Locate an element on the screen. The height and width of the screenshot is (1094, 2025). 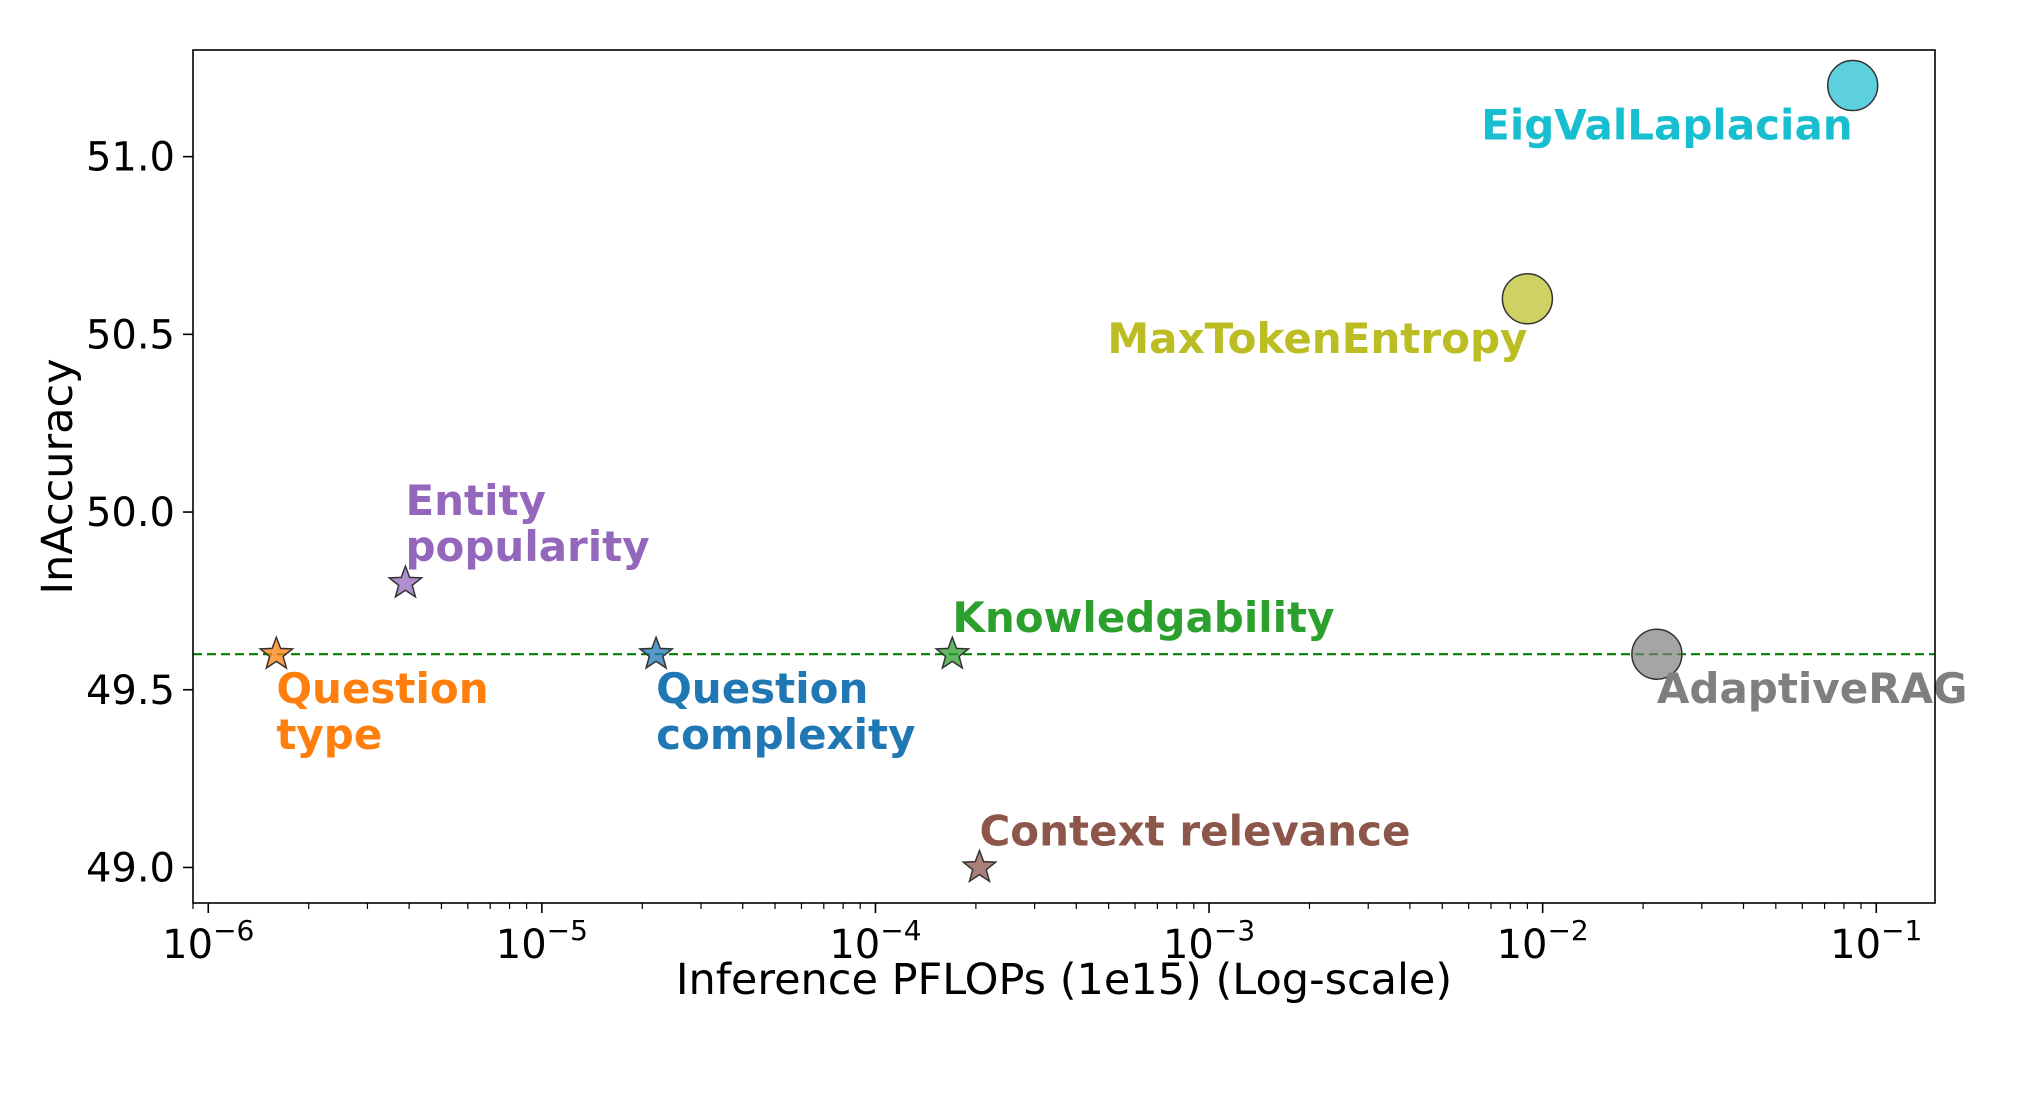
max-token-entropy-marker is located at coordinates (1527, 299).